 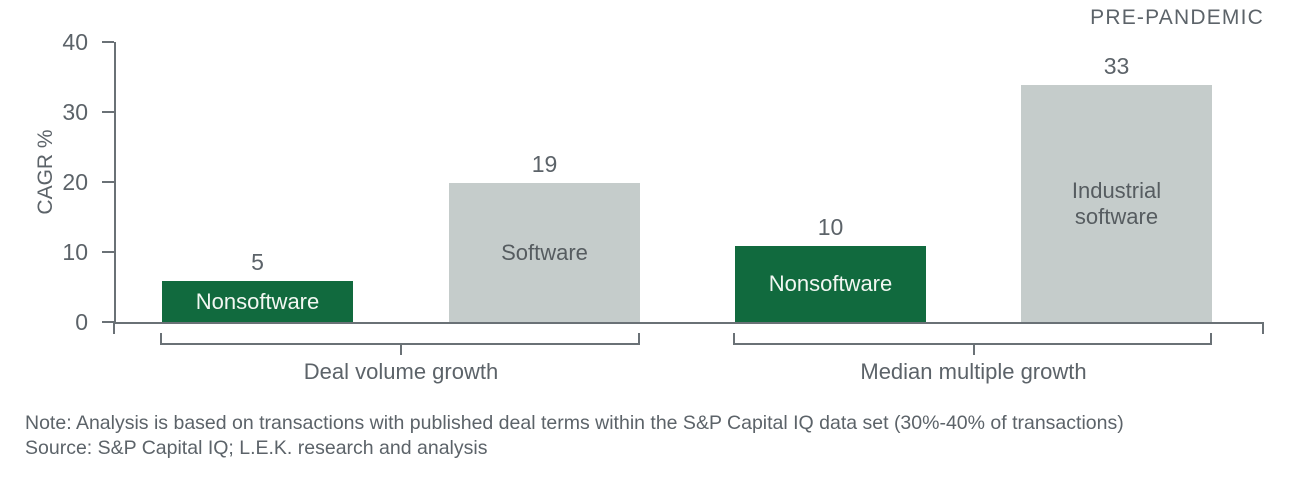 I want to click on bar-value-nonsoftware-median-multiple-growth: 10, so click(x=830, y=227).